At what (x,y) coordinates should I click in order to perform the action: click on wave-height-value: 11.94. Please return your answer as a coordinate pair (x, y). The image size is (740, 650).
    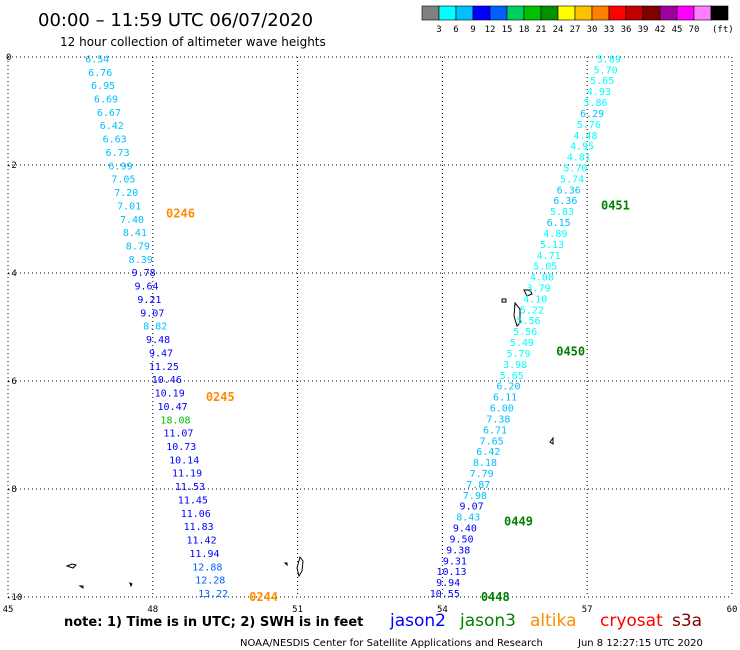
    Looking at the image, I should click on (204, 554).